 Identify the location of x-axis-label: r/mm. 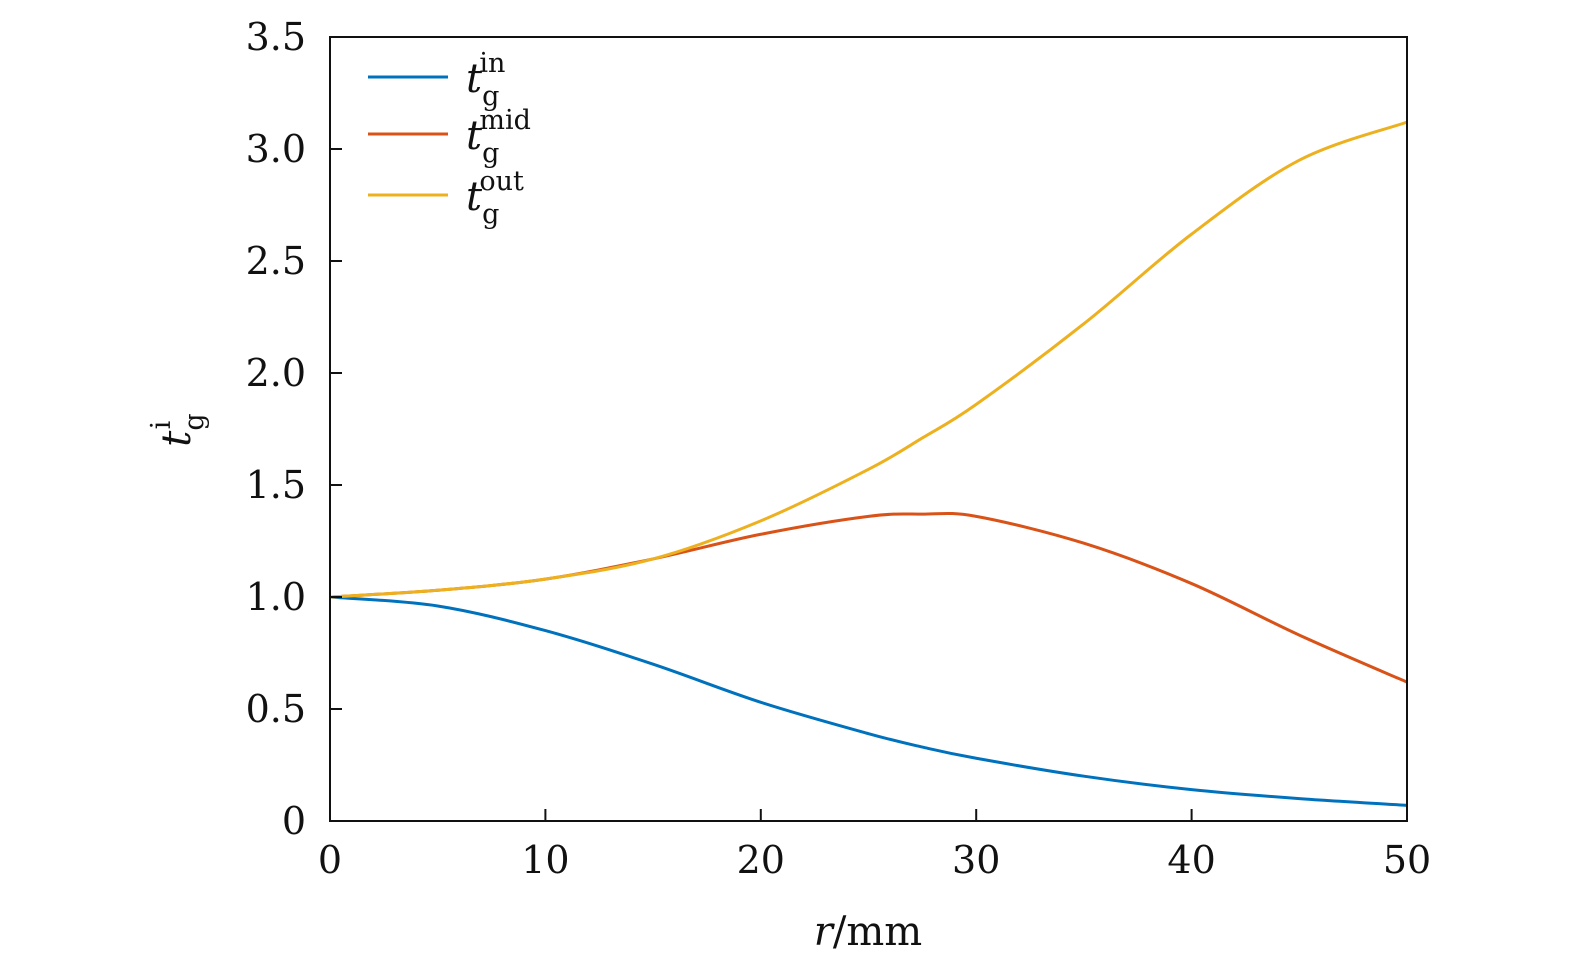
(868, 932).